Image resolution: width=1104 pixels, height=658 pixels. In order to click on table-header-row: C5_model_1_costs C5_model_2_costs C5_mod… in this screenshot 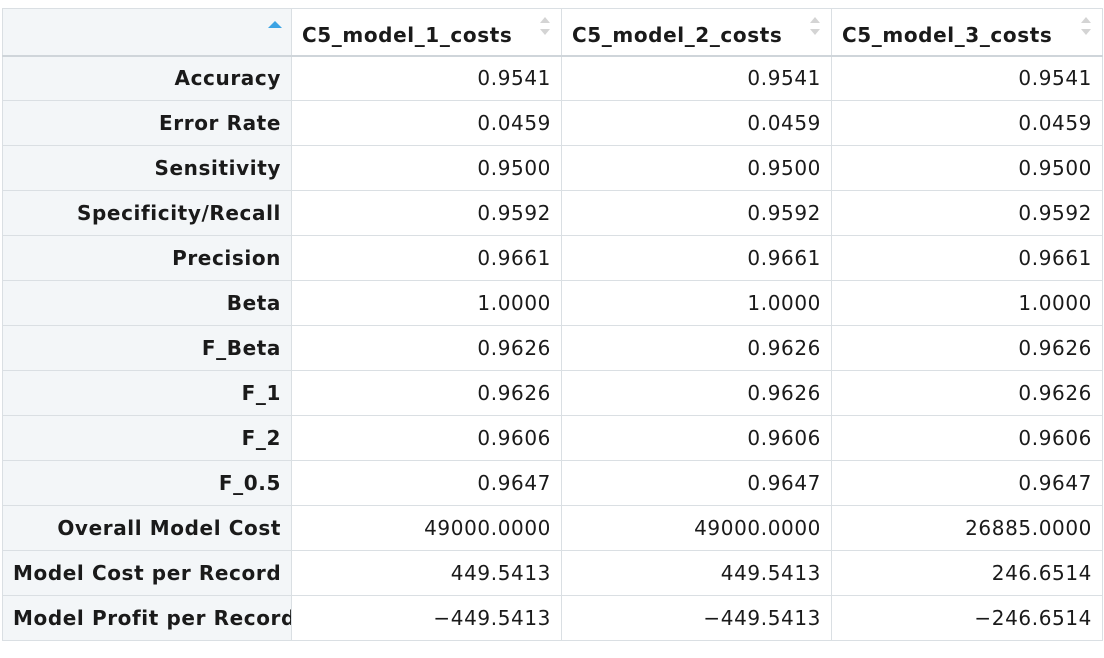, I will do `click(552, 32)`.